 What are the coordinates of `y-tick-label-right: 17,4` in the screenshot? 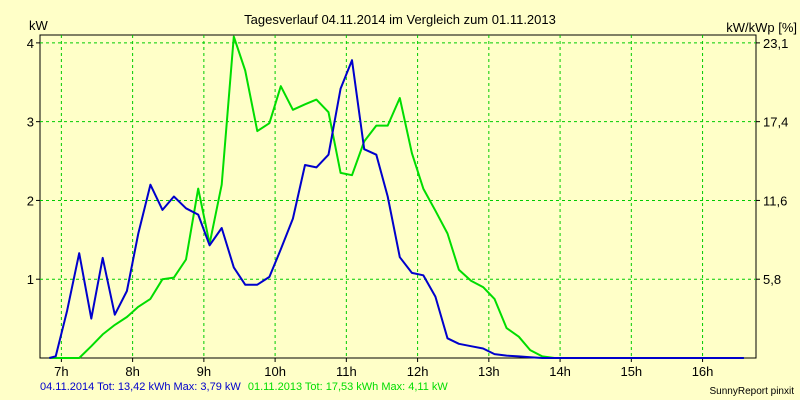 It's located at (775, 122).